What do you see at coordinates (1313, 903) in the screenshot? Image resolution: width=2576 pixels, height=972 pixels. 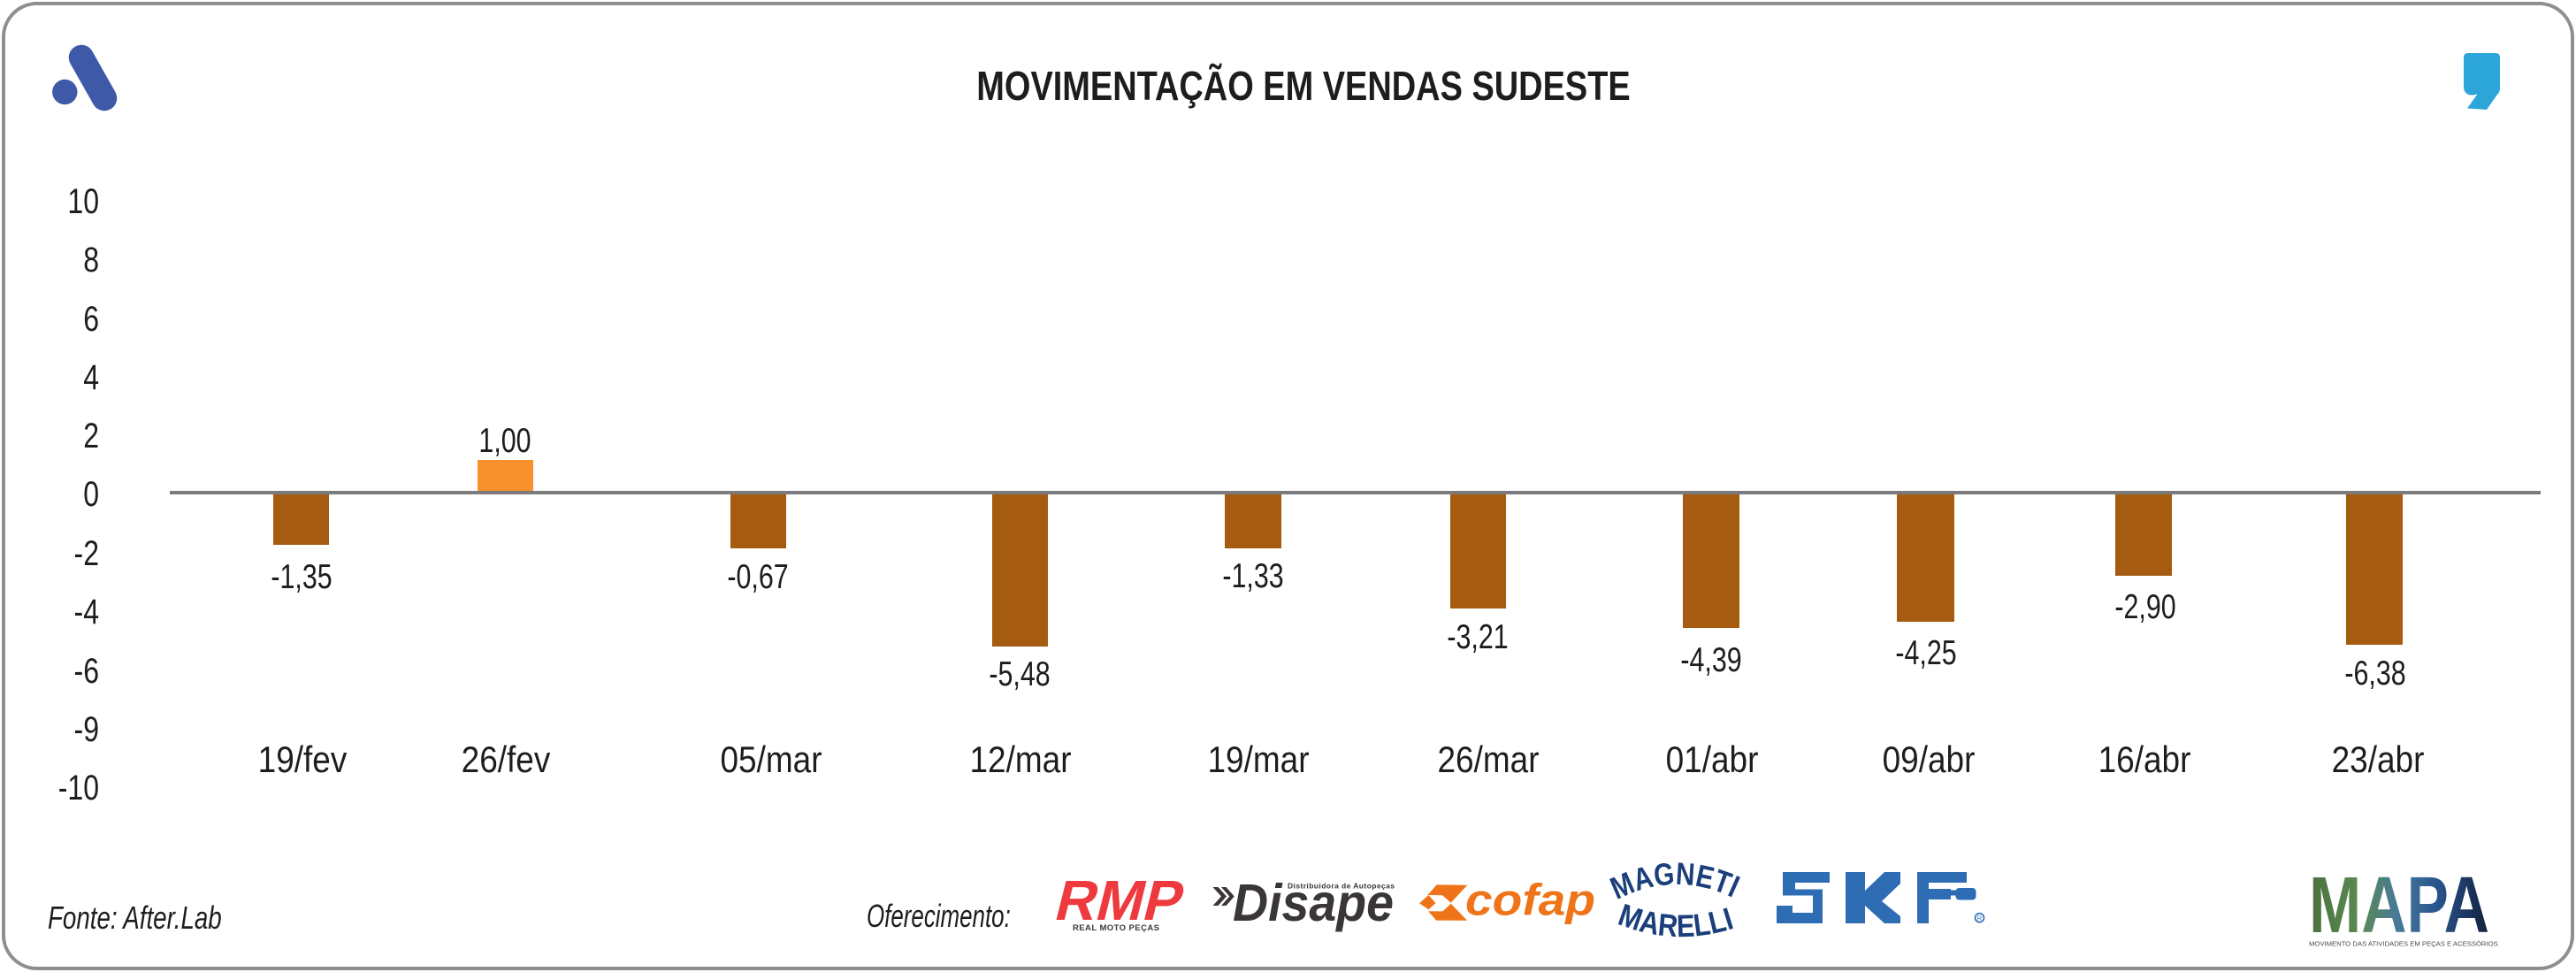 I see `svg-text: Disape` at bounding box center [1313, 903].